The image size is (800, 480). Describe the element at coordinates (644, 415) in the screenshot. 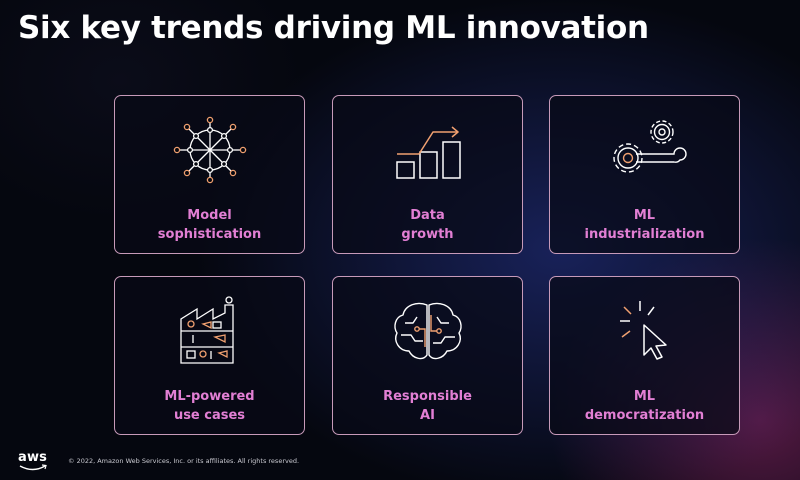

I see `trend-label-line2: democratization` at that location.